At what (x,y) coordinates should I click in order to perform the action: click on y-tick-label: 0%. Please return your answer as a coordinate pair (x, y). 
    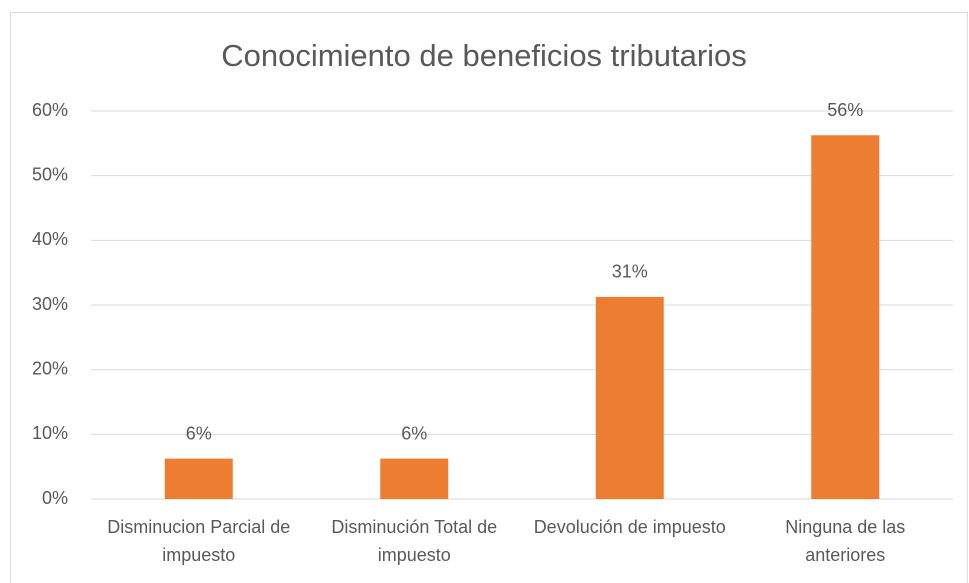
    Looking at the image, I should click on (55, 498).